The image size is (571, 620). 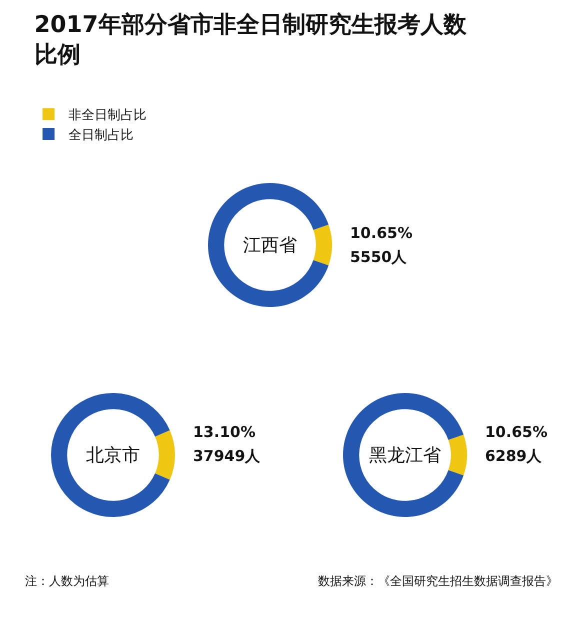 What do you see at coordinates (224, 432) in the screenshot?
I see `data-label: 13.10%` at bounding box center [224, 432].